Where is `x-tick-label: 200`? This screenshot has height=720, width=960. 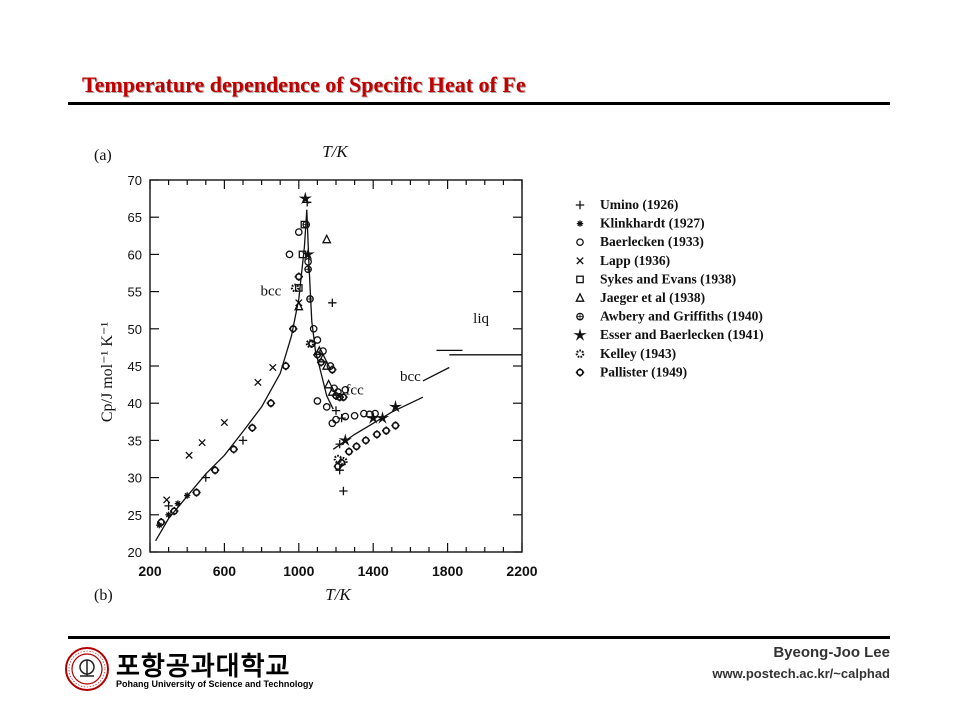
x-tick-label: 200 is located at coordinates (150, 571).